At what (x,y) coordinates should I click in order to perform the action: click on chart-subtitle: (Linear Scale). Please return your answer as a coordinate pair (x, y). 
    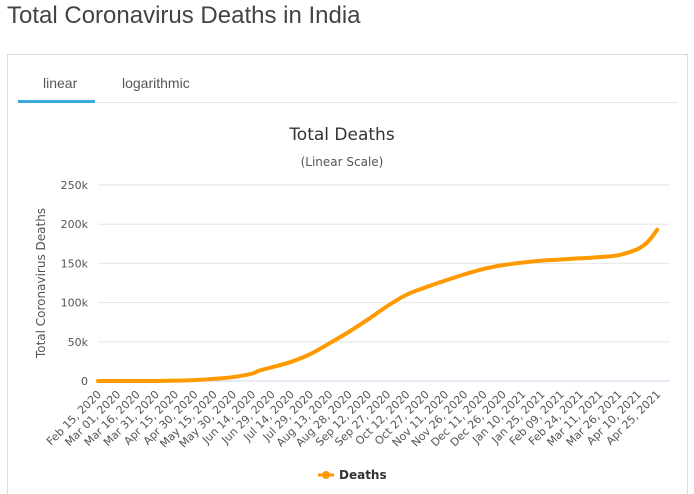
    Looking at the image, I should click on (342, 162).